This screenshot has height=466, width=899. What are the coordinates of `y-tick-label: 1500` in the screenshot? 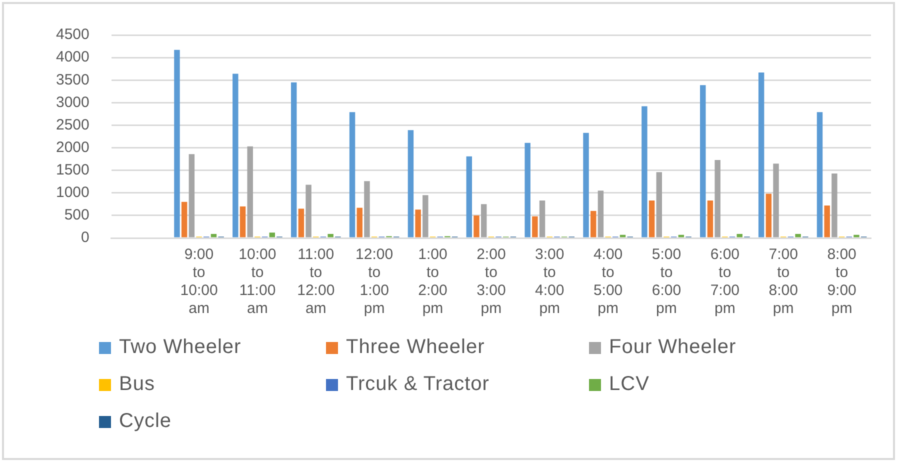 It's located at (73, 169).